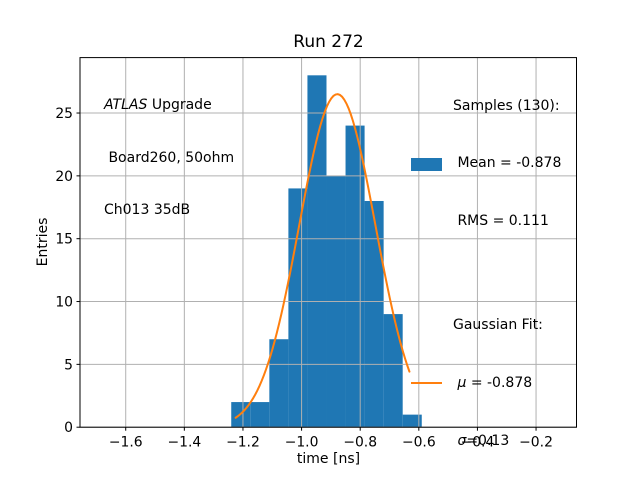  I want to click on legend-samples-line-3: RMS = 0.111, so click(501, 221).